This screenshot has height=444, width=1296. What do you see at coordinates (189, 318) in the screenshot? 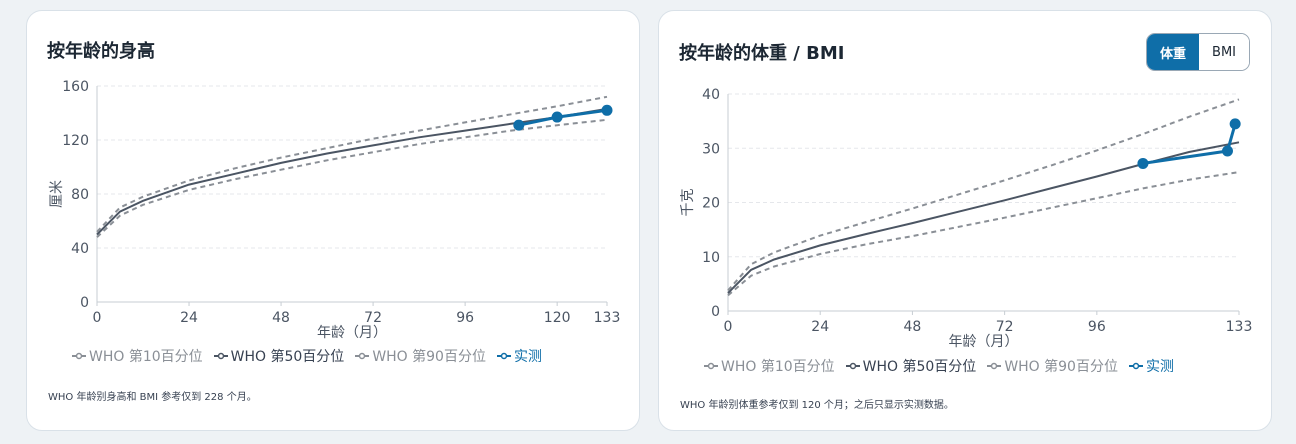
I see `height-chart-x-tick-label: 24` at bounding box center [189, 318].